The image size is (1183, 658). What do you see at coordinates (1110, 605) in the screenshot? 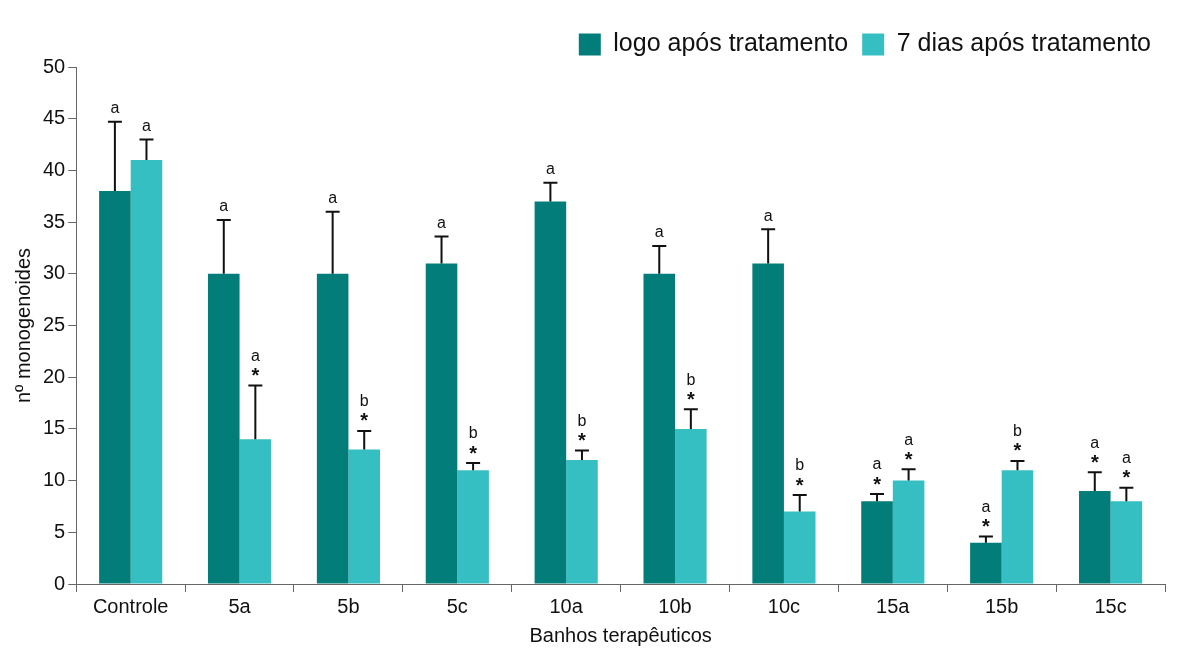
I see `x-tick-label: 15c` at bounding box center [1110, 605].